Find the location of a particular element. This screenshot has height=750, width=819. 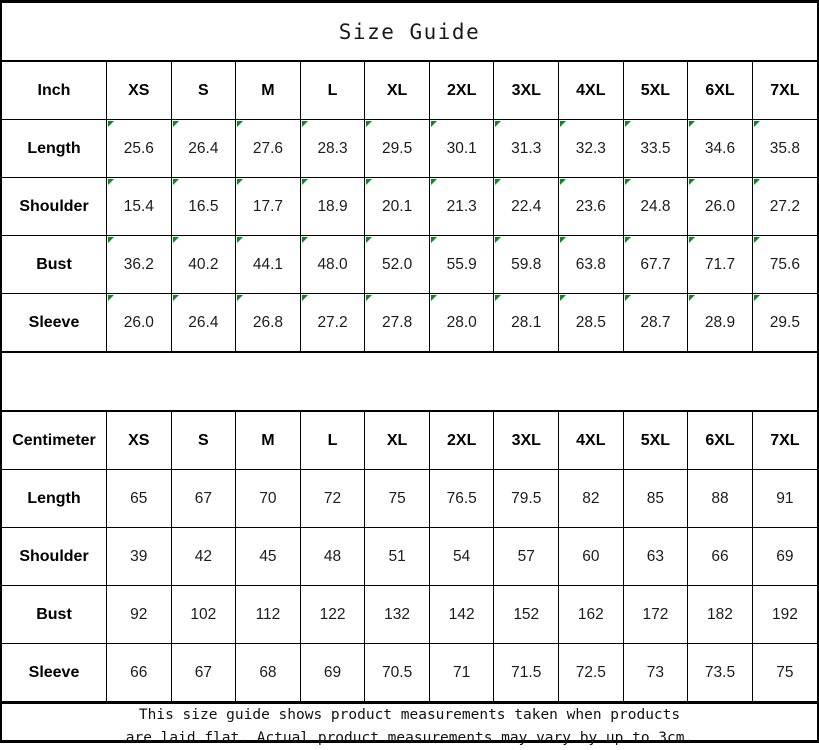

cm-size-header-4xl: 4XL is located at coordinates (591, 441).